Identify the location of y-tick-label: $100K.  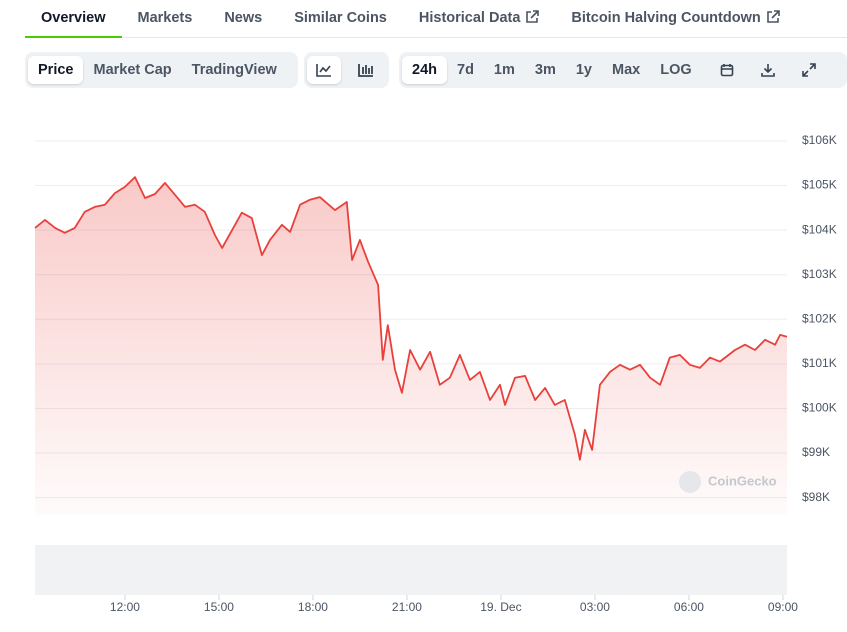
(819, 408).